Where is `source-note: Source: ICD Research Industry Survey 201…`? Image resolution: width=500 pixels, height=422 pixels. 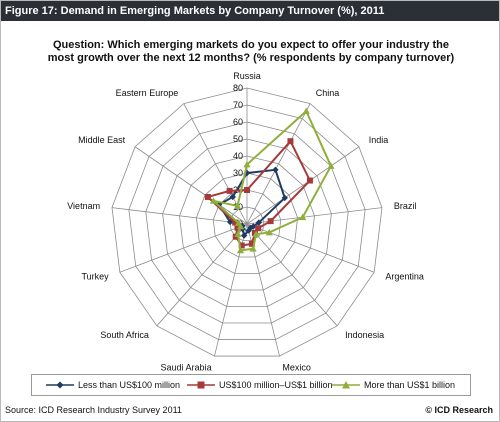 source-note: Source: ICD Research Industry Survey 201… is located at coordinates (93, 410).